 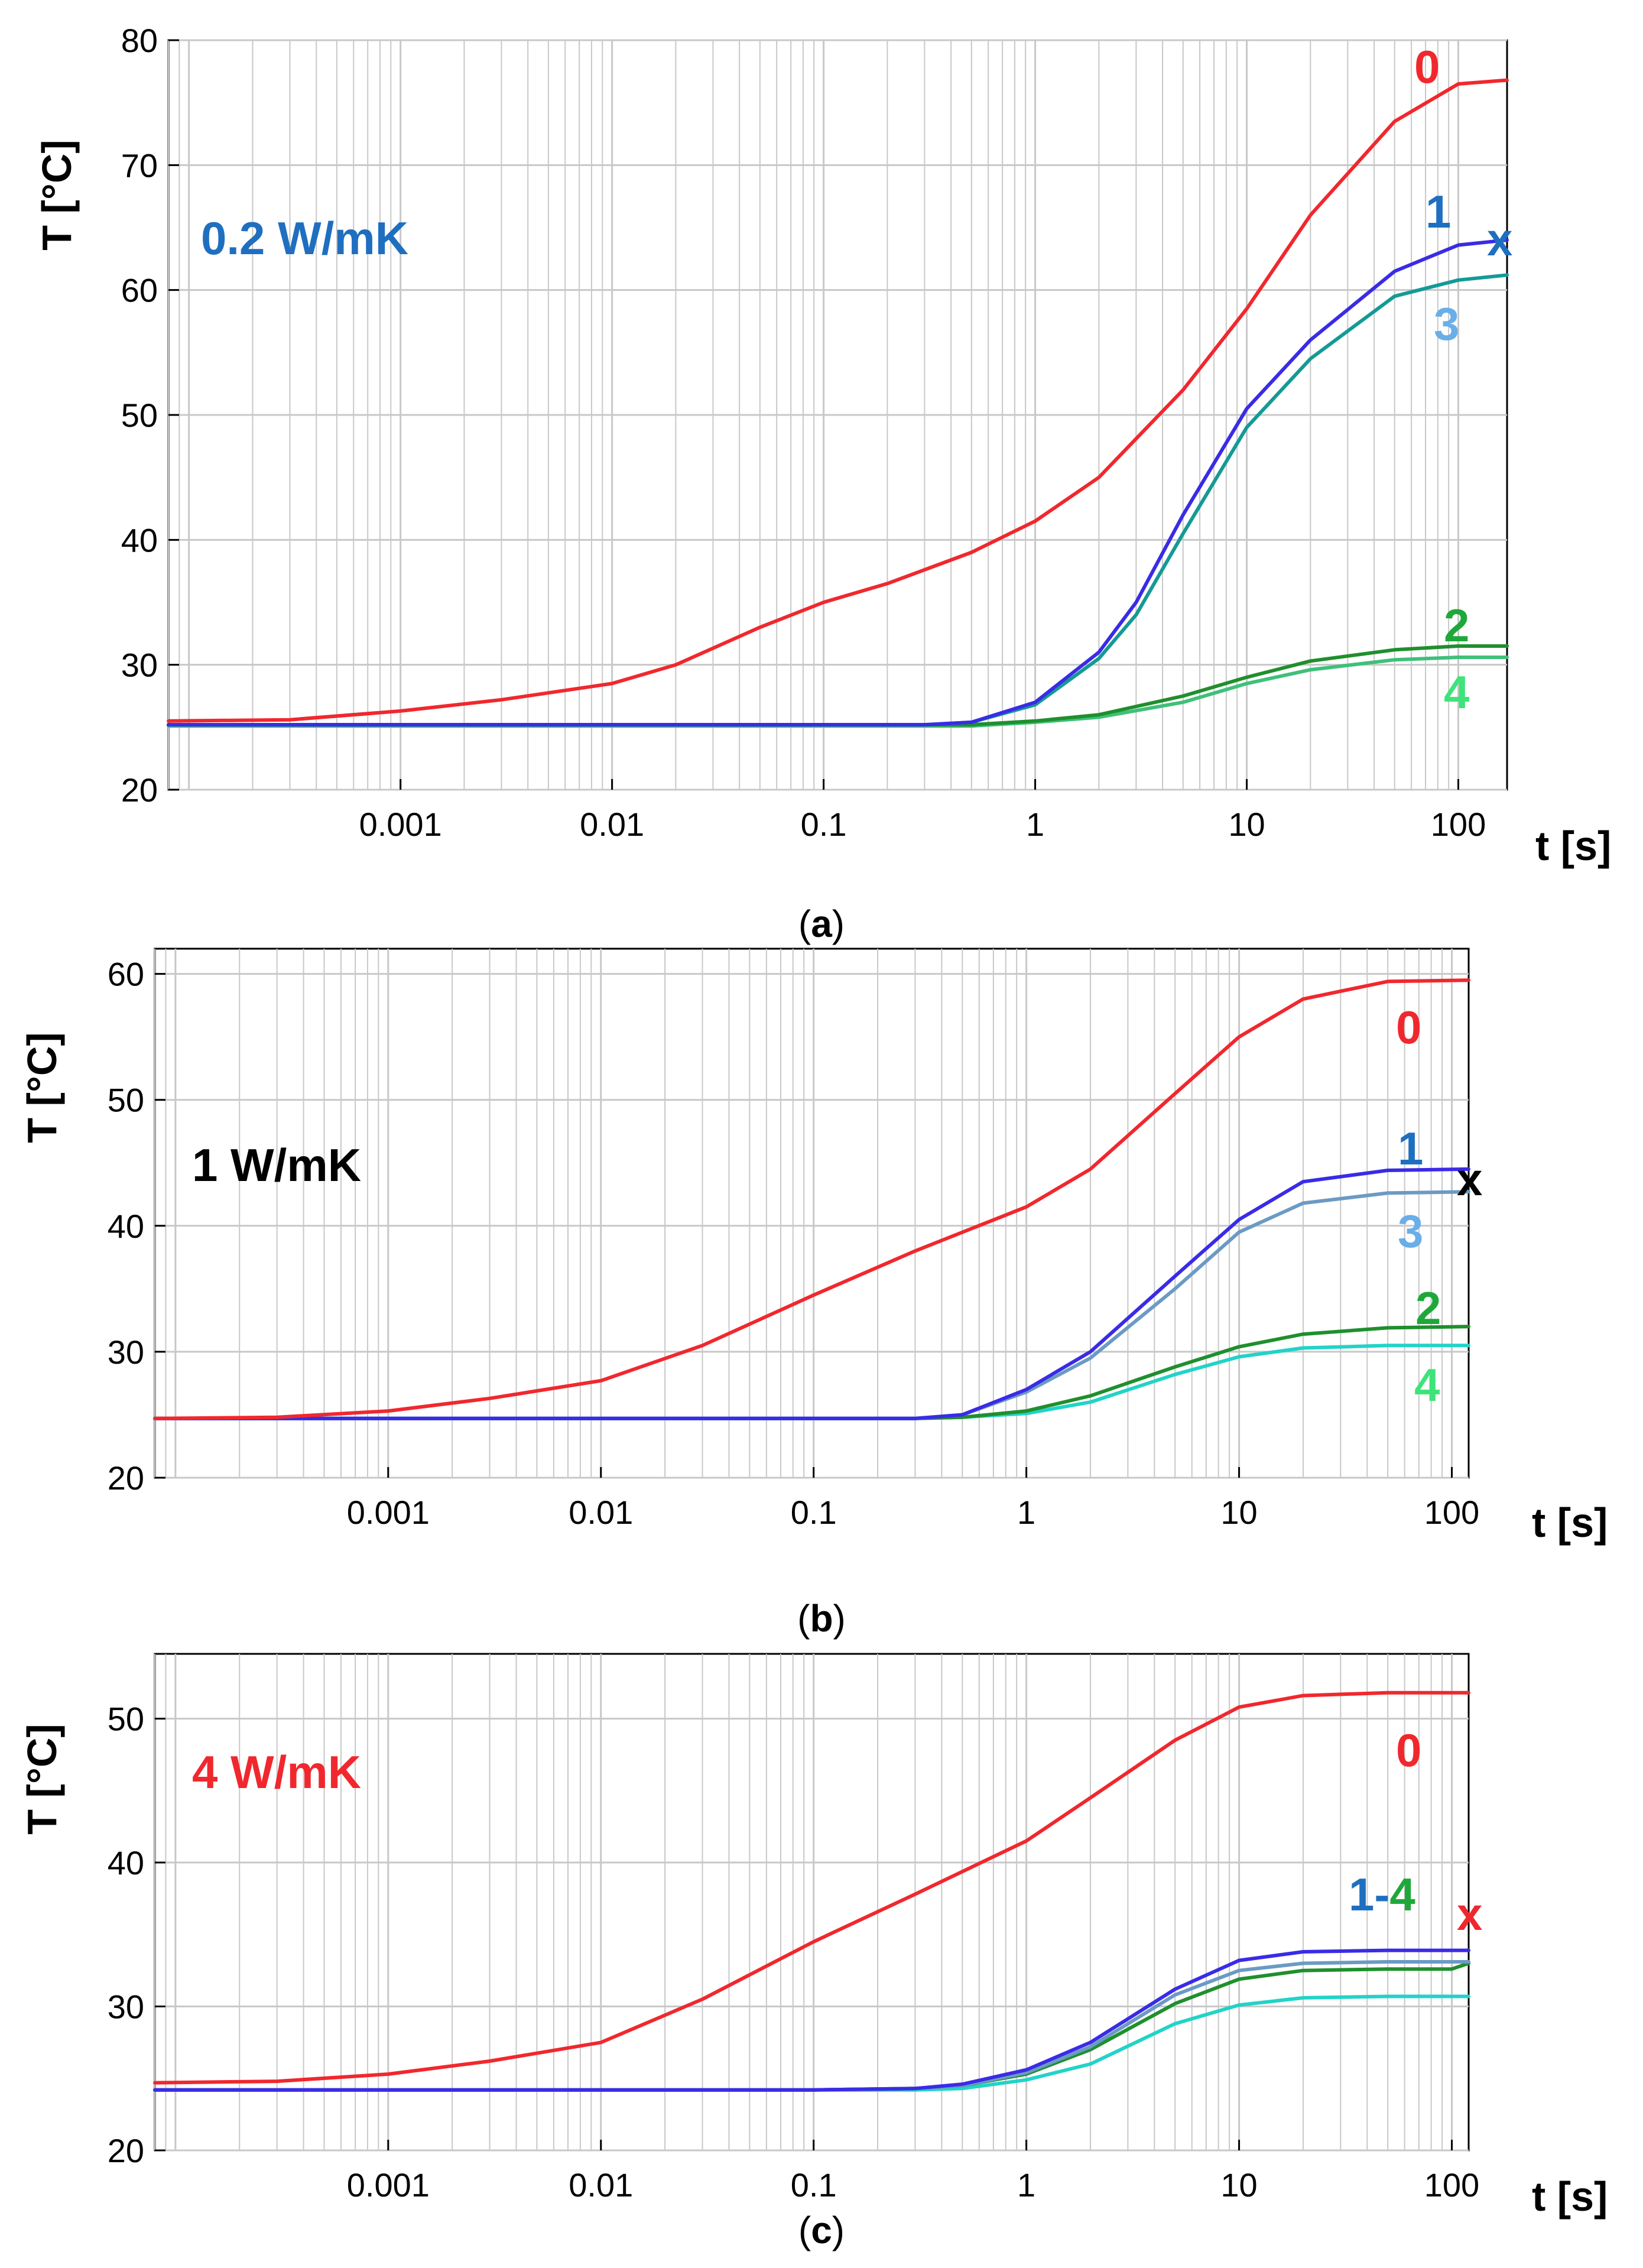 What do you see at coordinates (601, 2185) in the screenshot?
I see `x-tick-label-c: 0.01` at bounding box center [601, 2185].